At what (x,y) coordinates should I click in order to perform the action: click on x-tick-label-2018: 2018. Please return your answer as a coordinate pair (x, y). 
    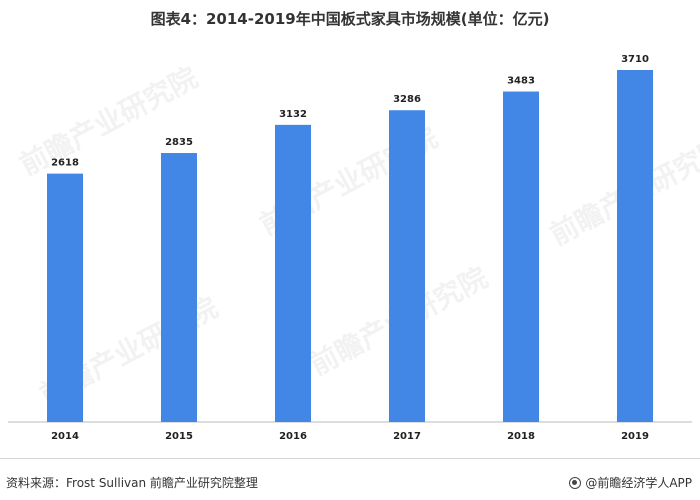
    Looking at the image, I should click on (521, 436).